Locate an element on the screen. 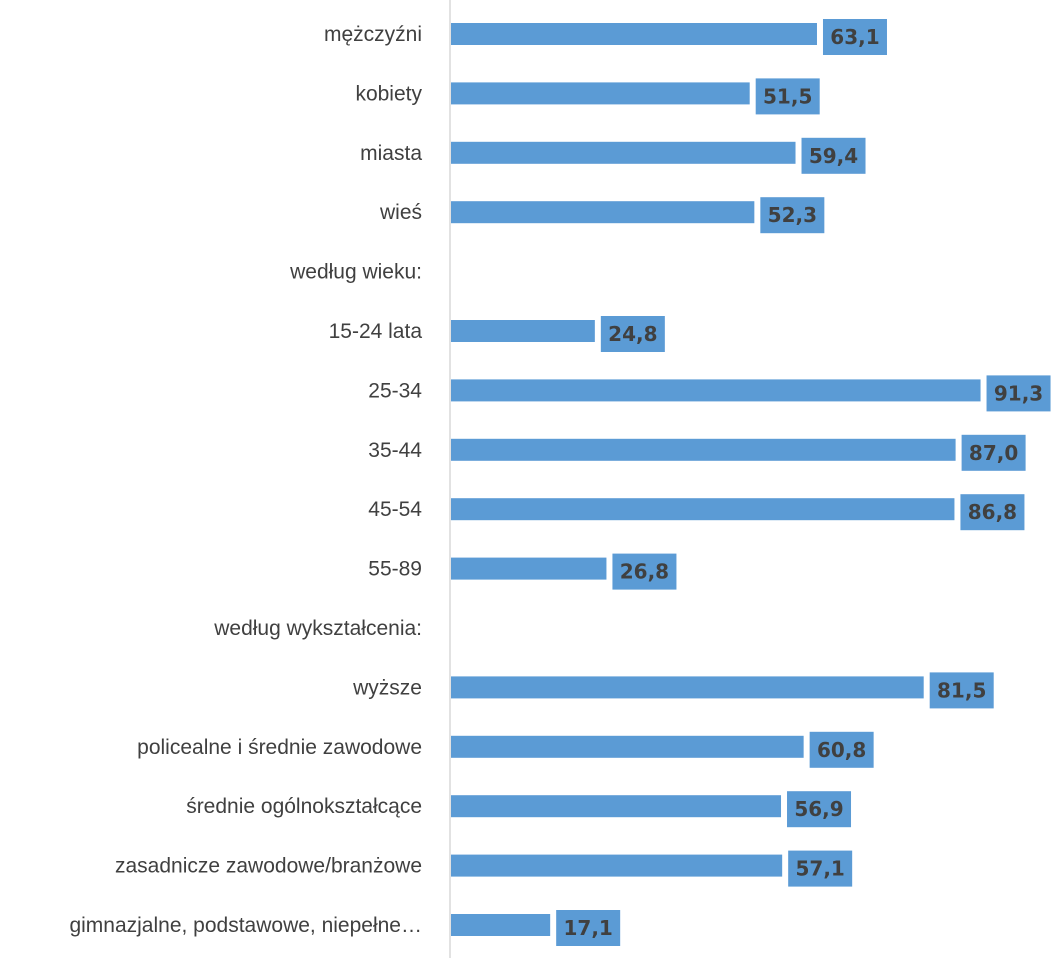 The width and height of the screenshot is (1063, 958). data-label: 56,9 is located at coordinates (818, 809).